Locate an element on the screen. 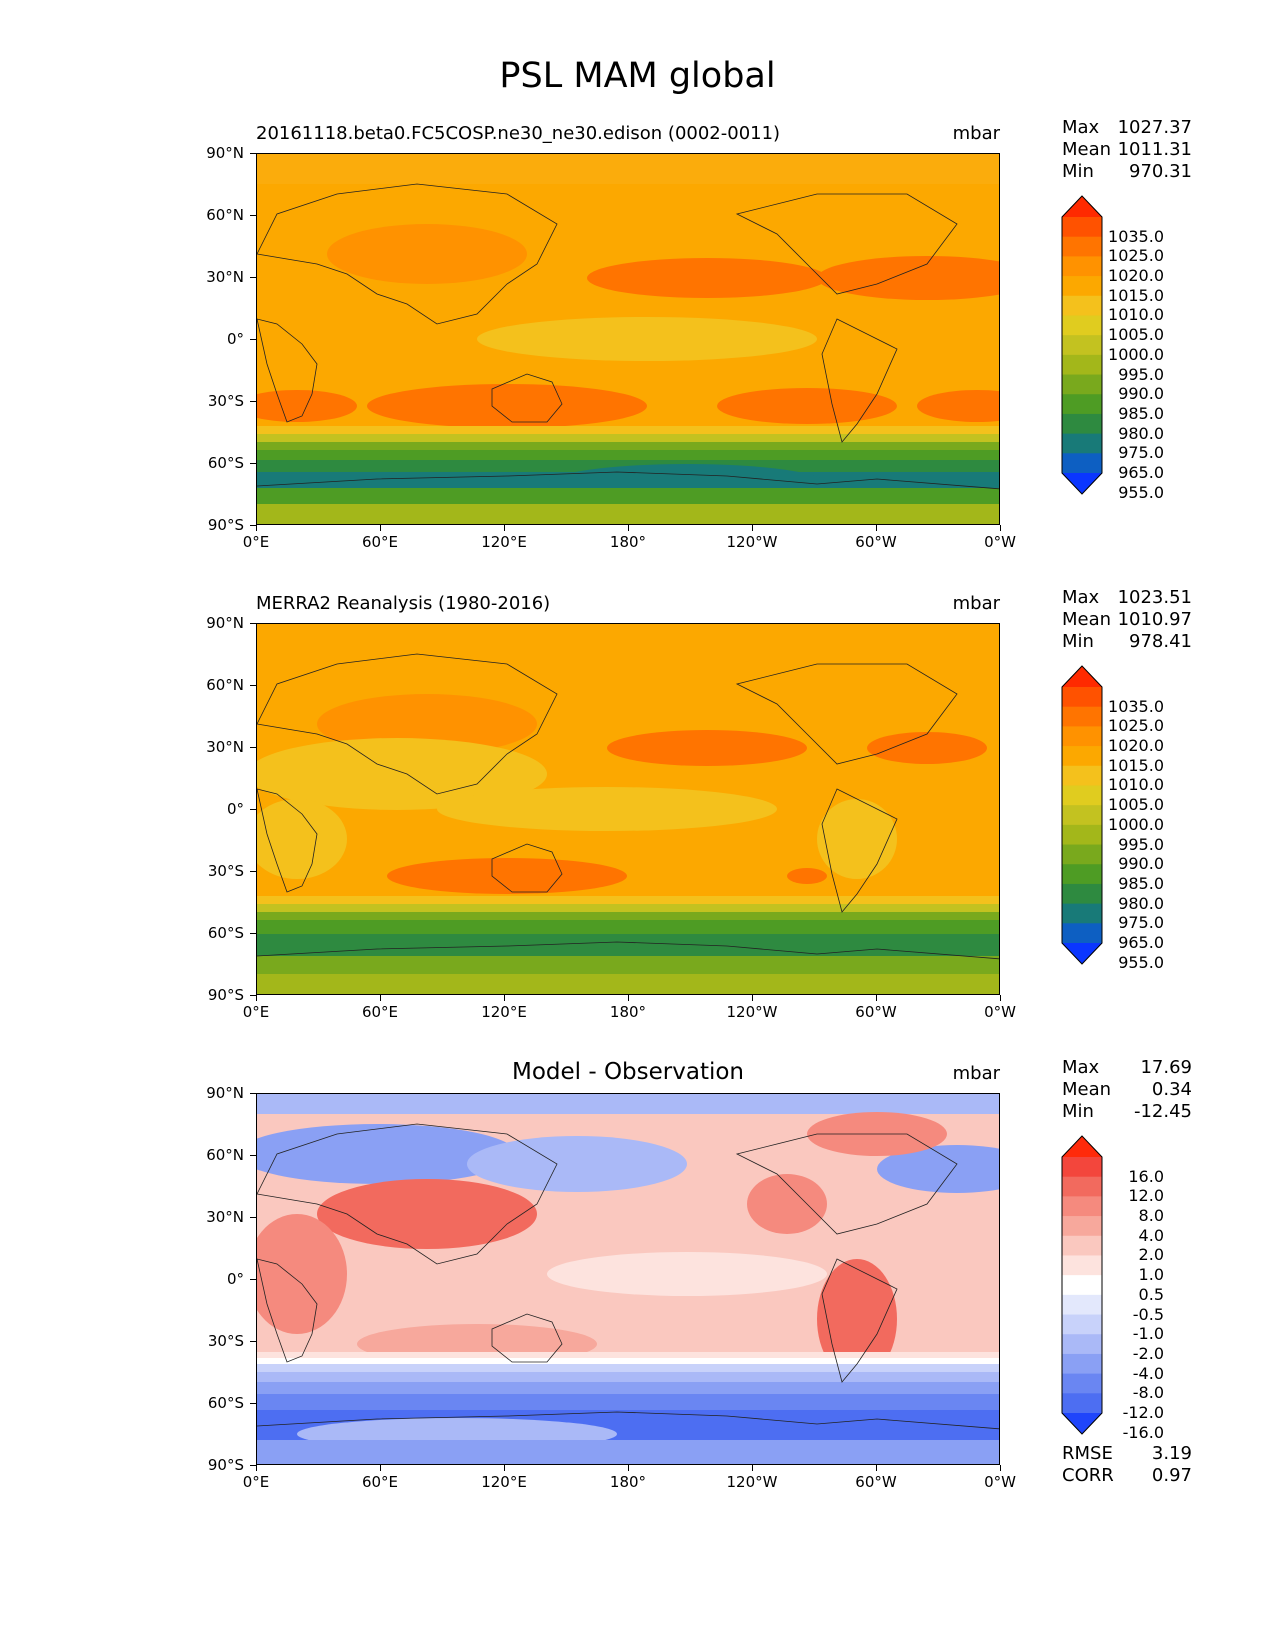 Image resolution: width=1275 pixels, height=1650 pixels. lat-label: 90°N is located at coordinates (225, 623).